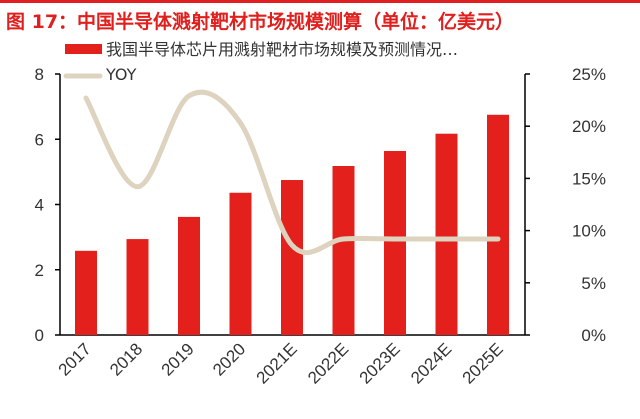  What do you see at coordinates (39, 335) in the screenshot?
I see `left-tick-label: 0` at bounding box center [39, 335].